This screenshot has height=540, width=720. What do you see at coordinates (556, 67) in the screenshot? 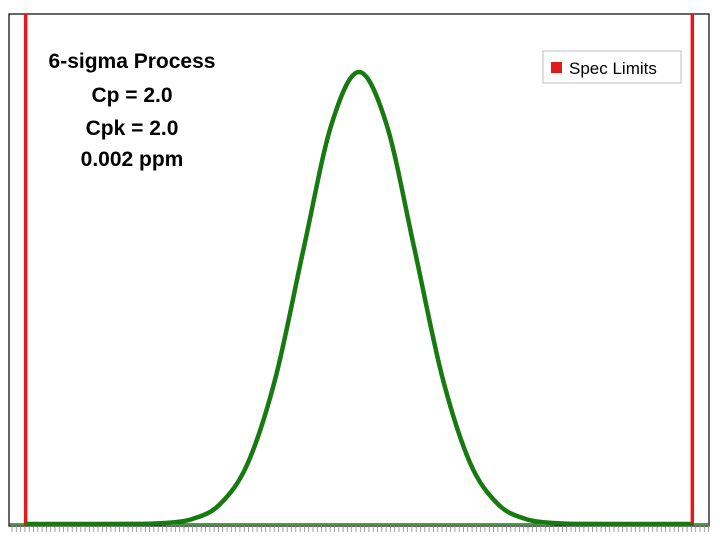
I see `legend-swatch-spec-limits` at bounding box center [556, 67].